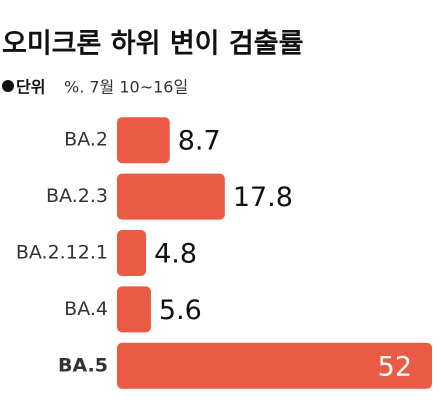 This screenshot has height=402, width=441. What do you see at coordinates (86, 140) in the screenshot?
I see `category-label: BA.2` at bounding box center [86, 140].